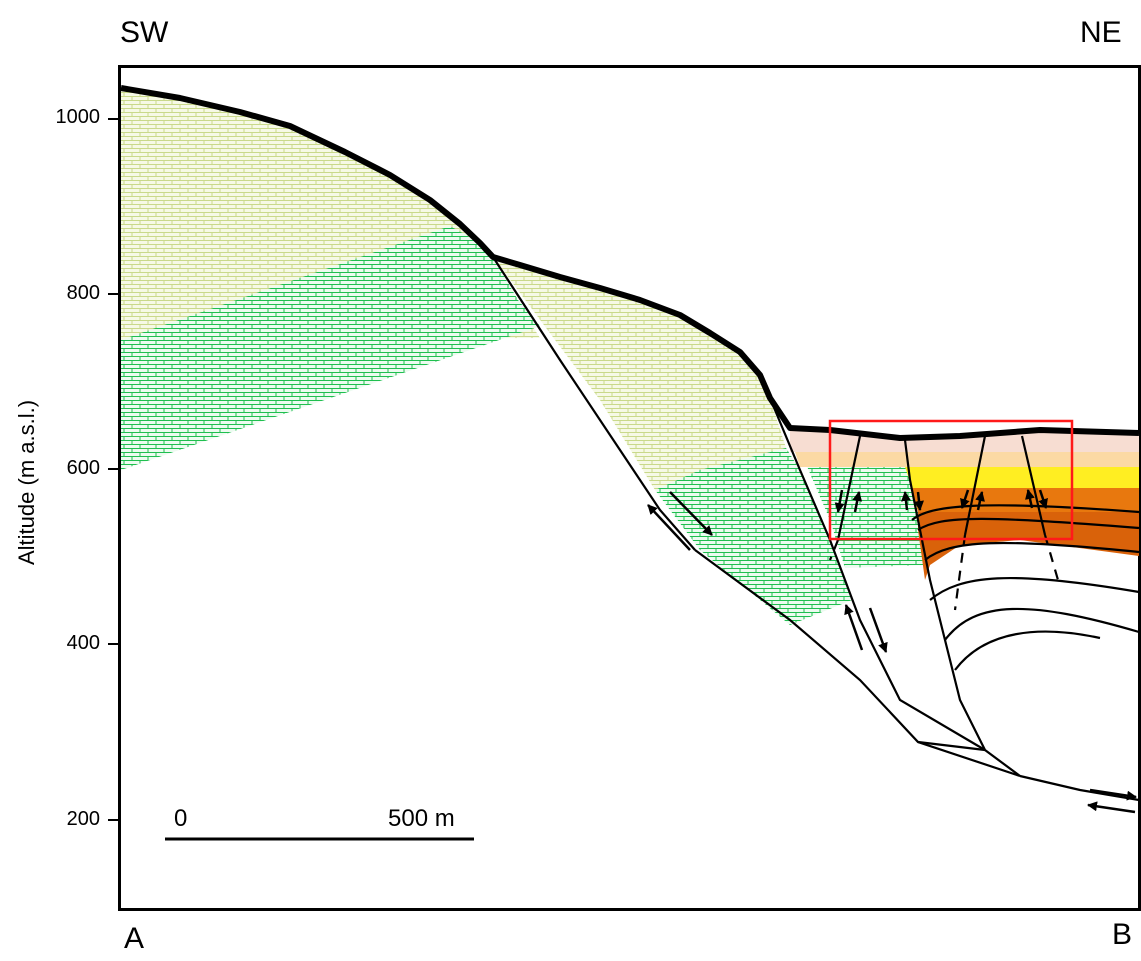  What do you see at coordinates (134, 938) in the screenshot?
I see `section-start-label: A` at bounding box center [134, 938].